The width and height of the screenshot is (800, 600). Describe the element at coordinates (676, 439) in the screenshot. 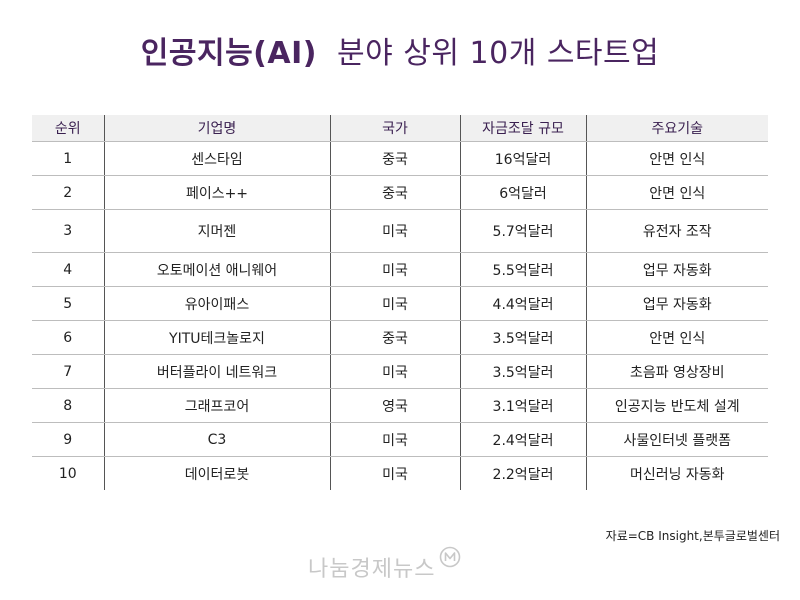

I see `cell-technology: 사물인터넷 플랫폼` at that location.